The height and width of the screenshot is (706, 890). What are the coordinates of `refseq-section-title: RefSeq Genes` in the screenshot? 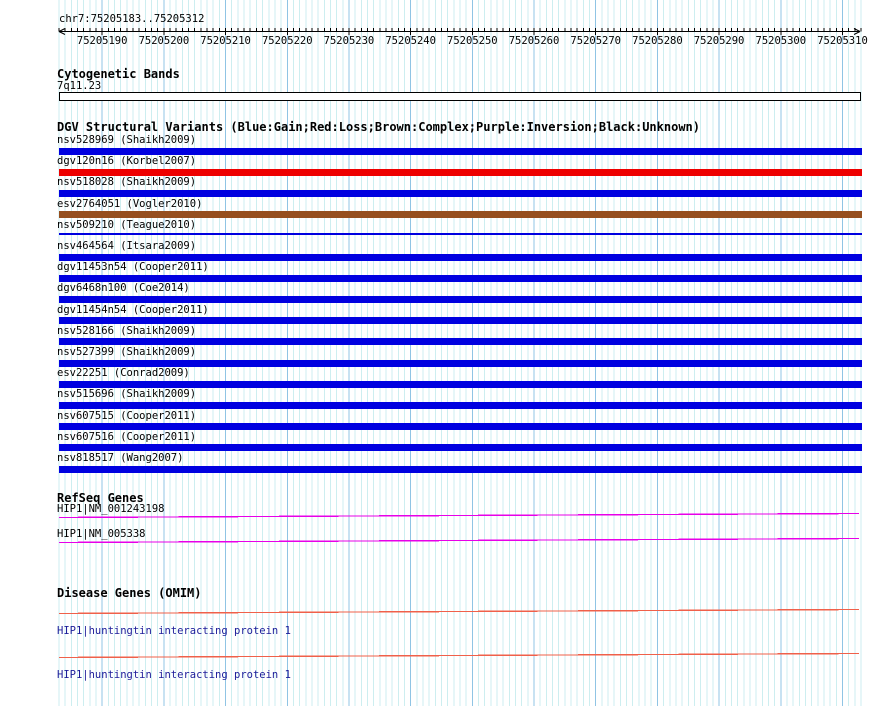 It's located at (100, 498).